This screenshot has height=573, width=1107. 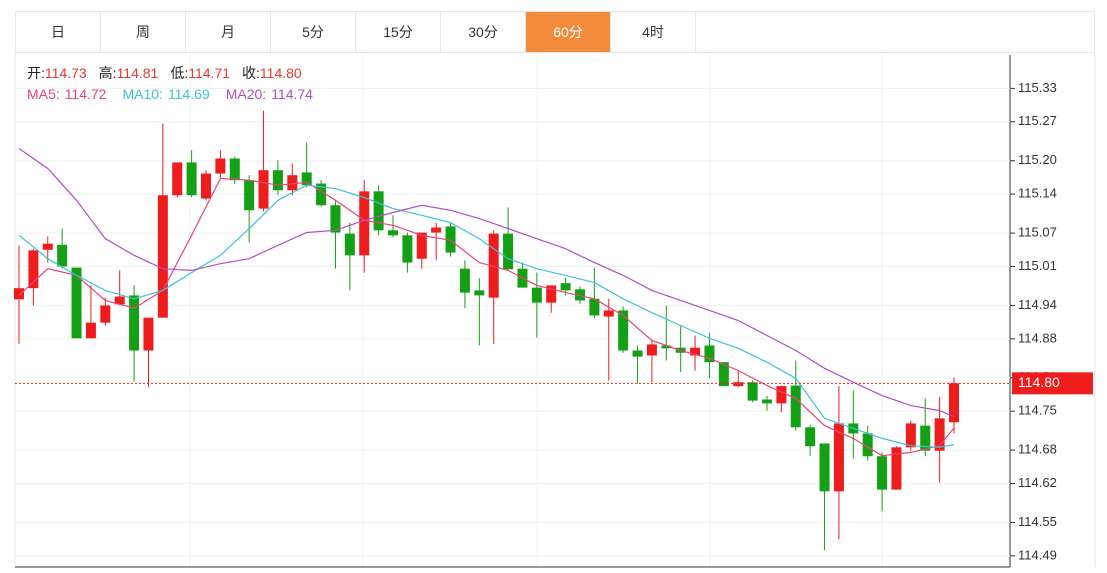 I want to click on y-tick-label: 114.49, so click(x=1037, y=554).